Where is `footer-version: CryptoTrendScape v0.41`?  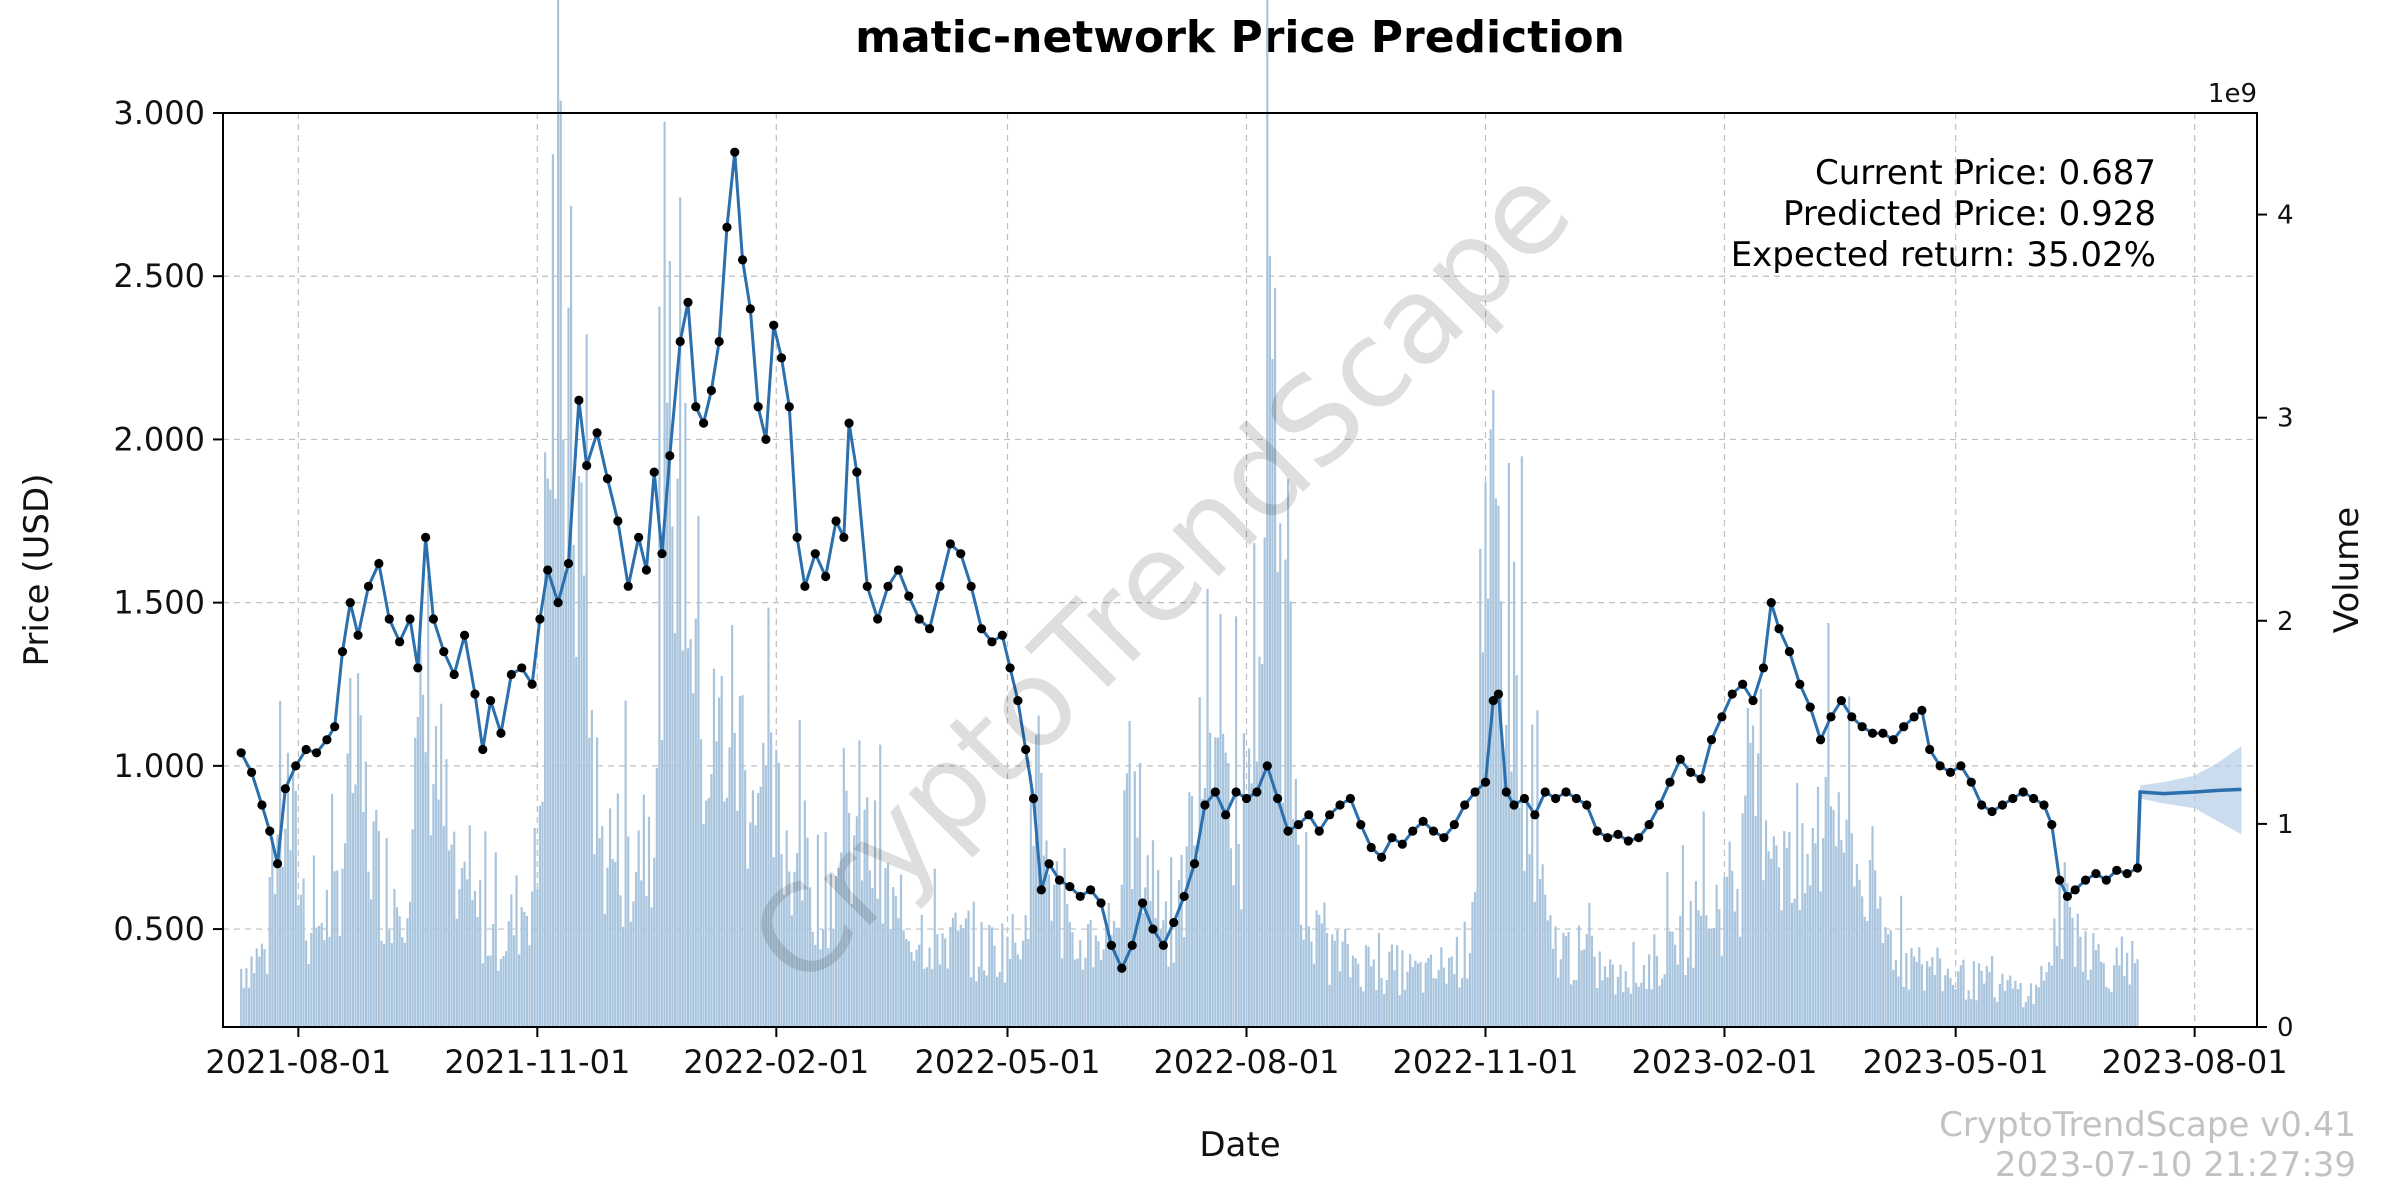
footer-version: CryptoTrendScape v0.41 is located at coordinates (2147, 1125).